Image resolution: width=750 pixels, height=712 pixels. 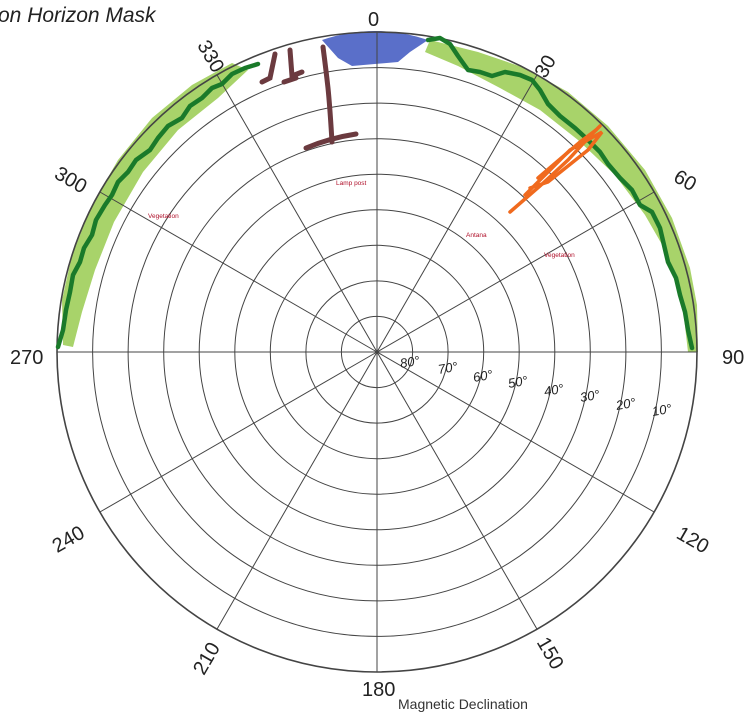 What do you see at coordinates (536, 386) in the screenshot?
I see `elevation-labels: 80° 70° 60° 50° 40° 30° 20° 10°` at bounding box center [536, 386].